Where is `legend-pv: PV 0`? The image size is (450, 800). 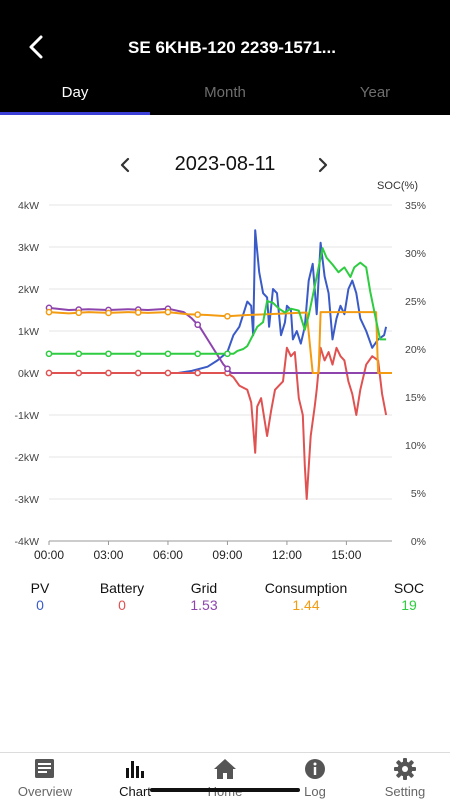 legend-pv: PV 0 is located at coordinates (40, 596).